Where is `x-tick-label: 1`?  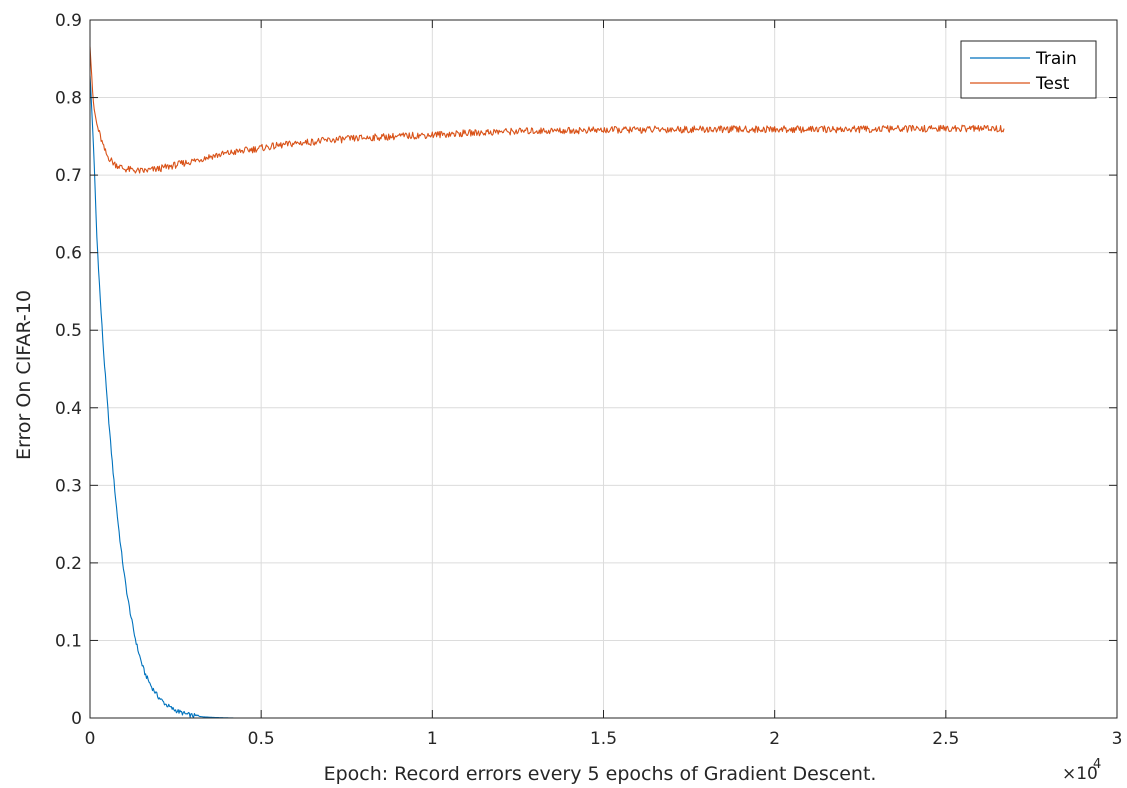 x-tick-label: 1 is located at coordinates (432, 739).